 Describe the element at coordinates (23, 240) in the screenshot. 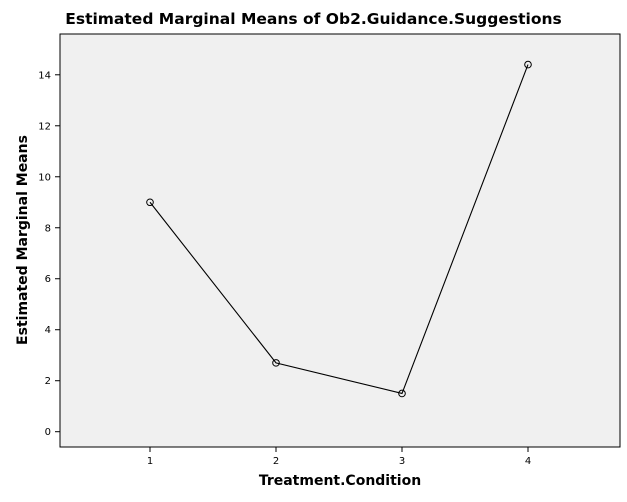

I see `y-axis-title: Estimated Marginal Means` at that location.